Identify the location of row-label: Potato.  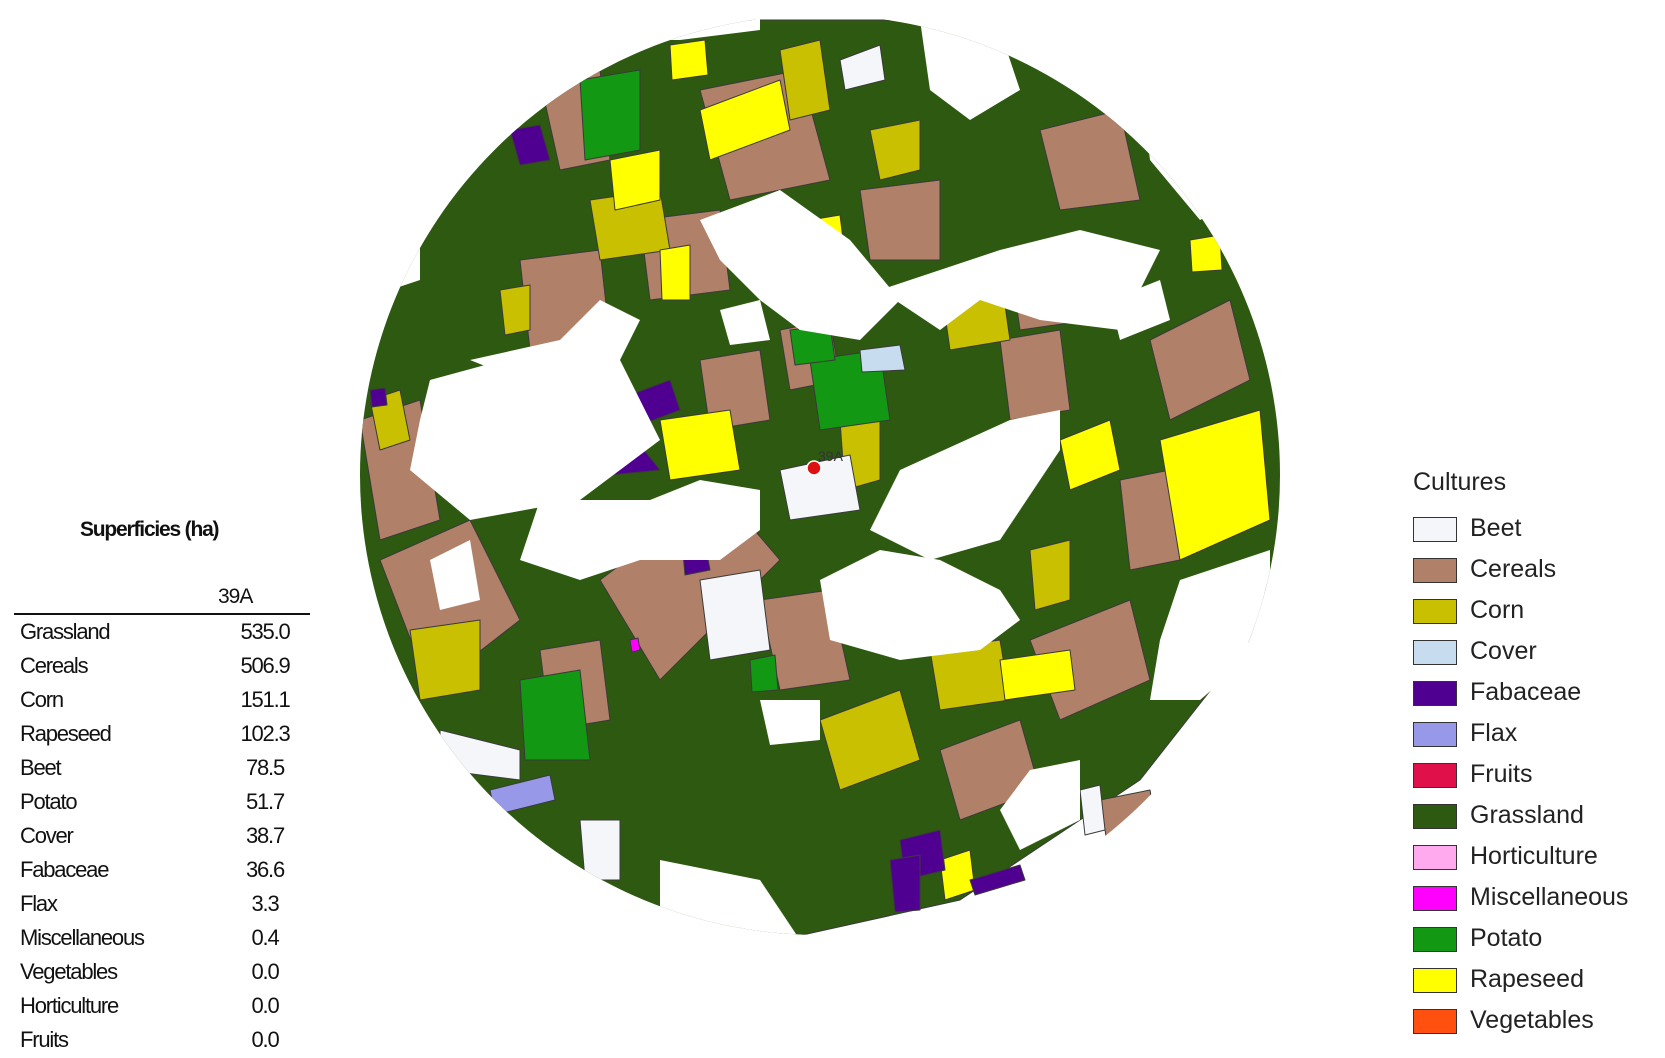
(49, 801).